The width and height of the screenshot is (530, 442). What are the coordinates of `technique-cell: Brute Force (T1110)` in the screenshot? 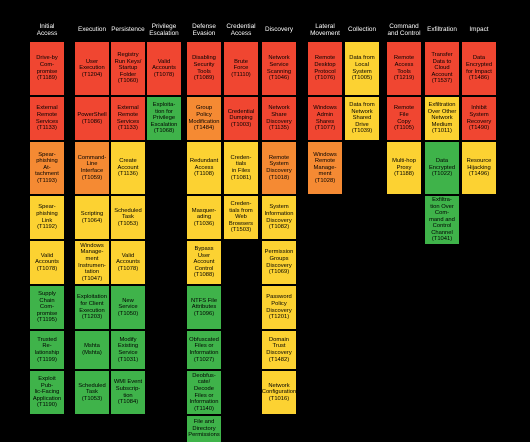 It's located at (241, 68).